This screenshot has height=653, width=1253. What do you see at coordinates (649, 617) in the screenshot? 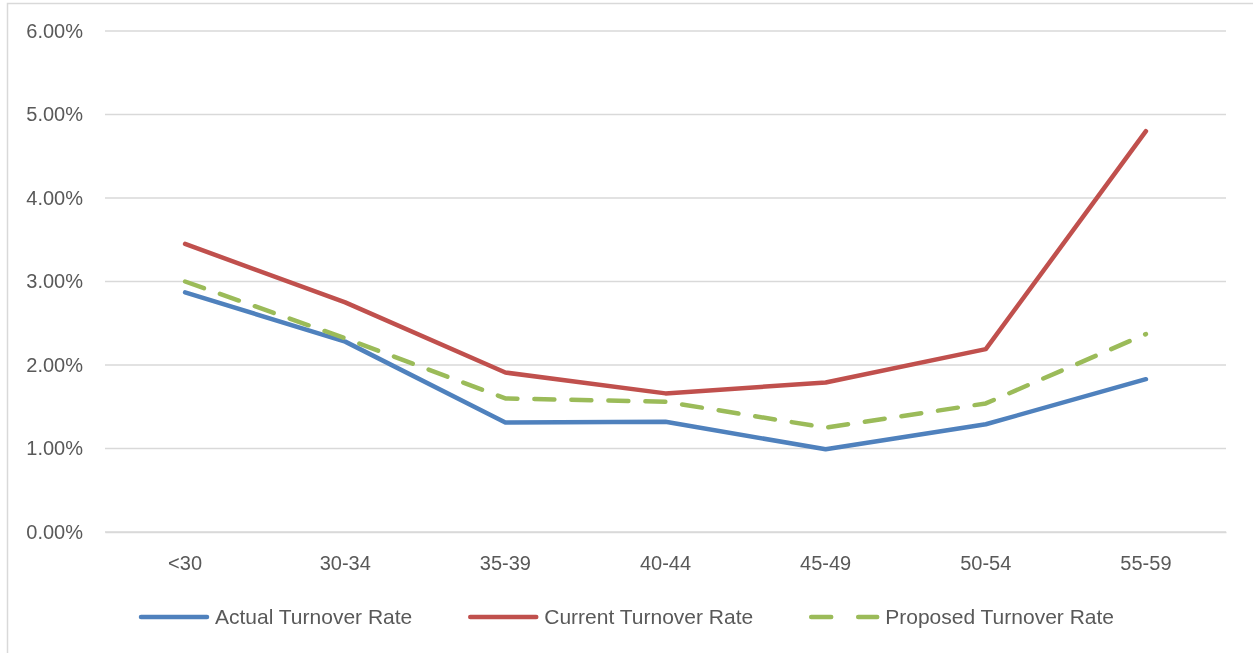
I see `legend-label: Current Turnover Rate` at bounding box center [649, 617].